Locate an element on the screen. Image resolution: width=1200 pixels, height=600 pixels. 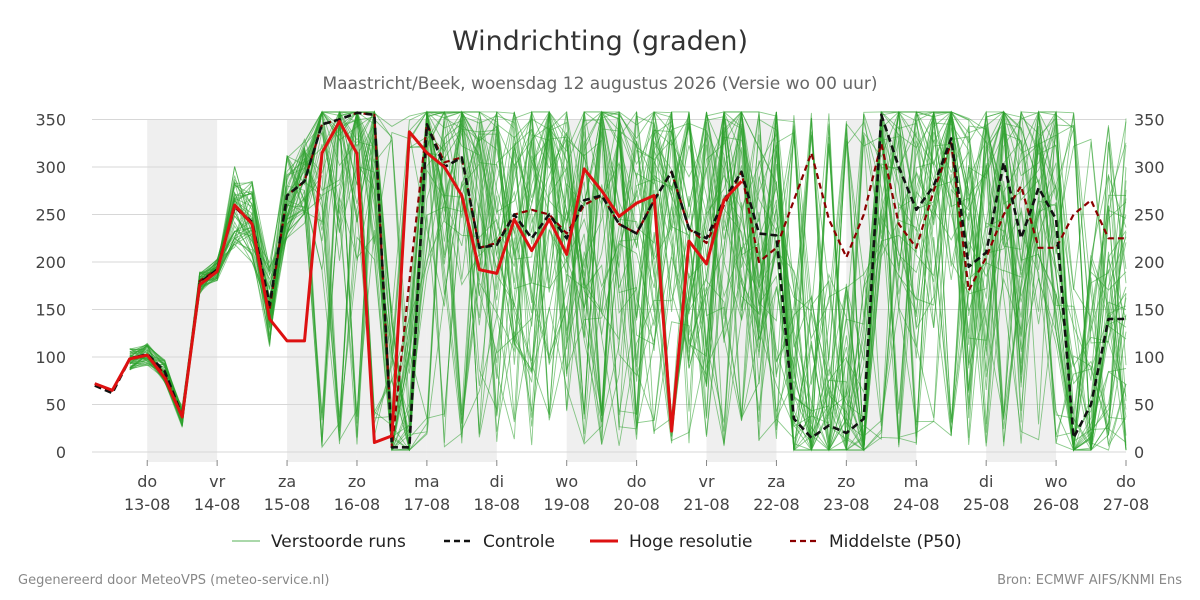
y-tick-right-50: 50 is located at coordinates (1144, 405).